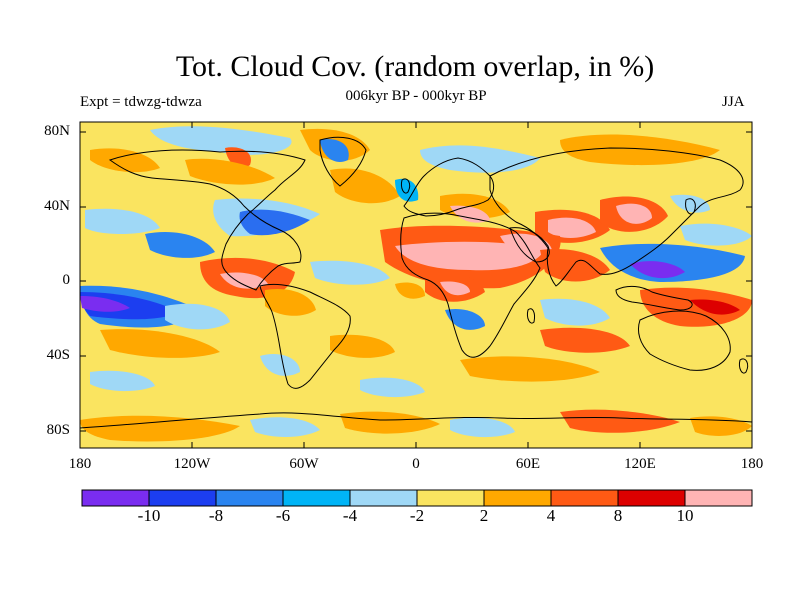 The width and height of the screenshot is (800, 600). Describe the element at coordinates (180, 245) in the screenshot. I see `caribbean-negative` at that location.